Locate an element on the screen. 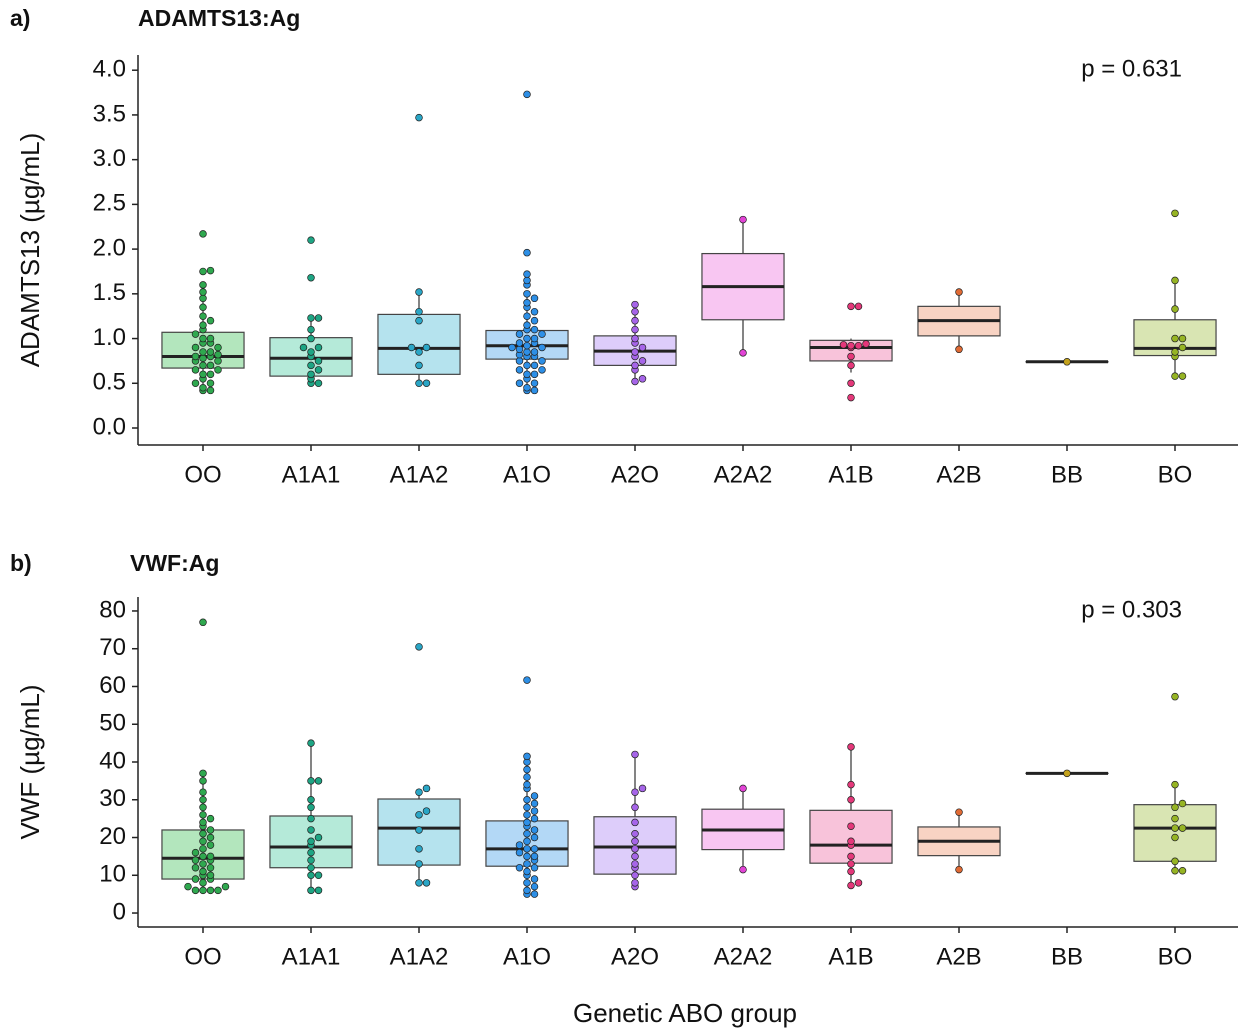 The height and width of the screenshot is (1035, 1238). y-tick-label: 60 is located at coordinates (112, 685).